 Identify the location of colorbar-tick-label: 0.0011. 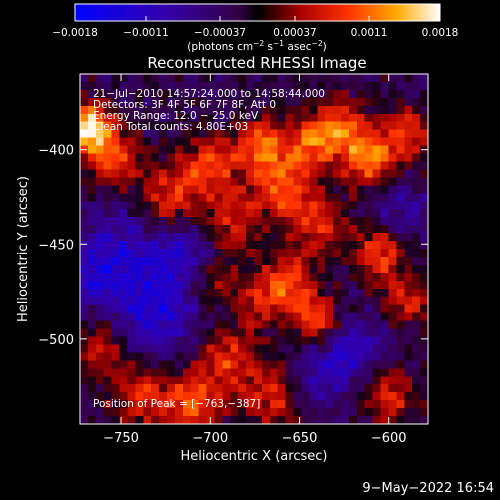
(369, 33).